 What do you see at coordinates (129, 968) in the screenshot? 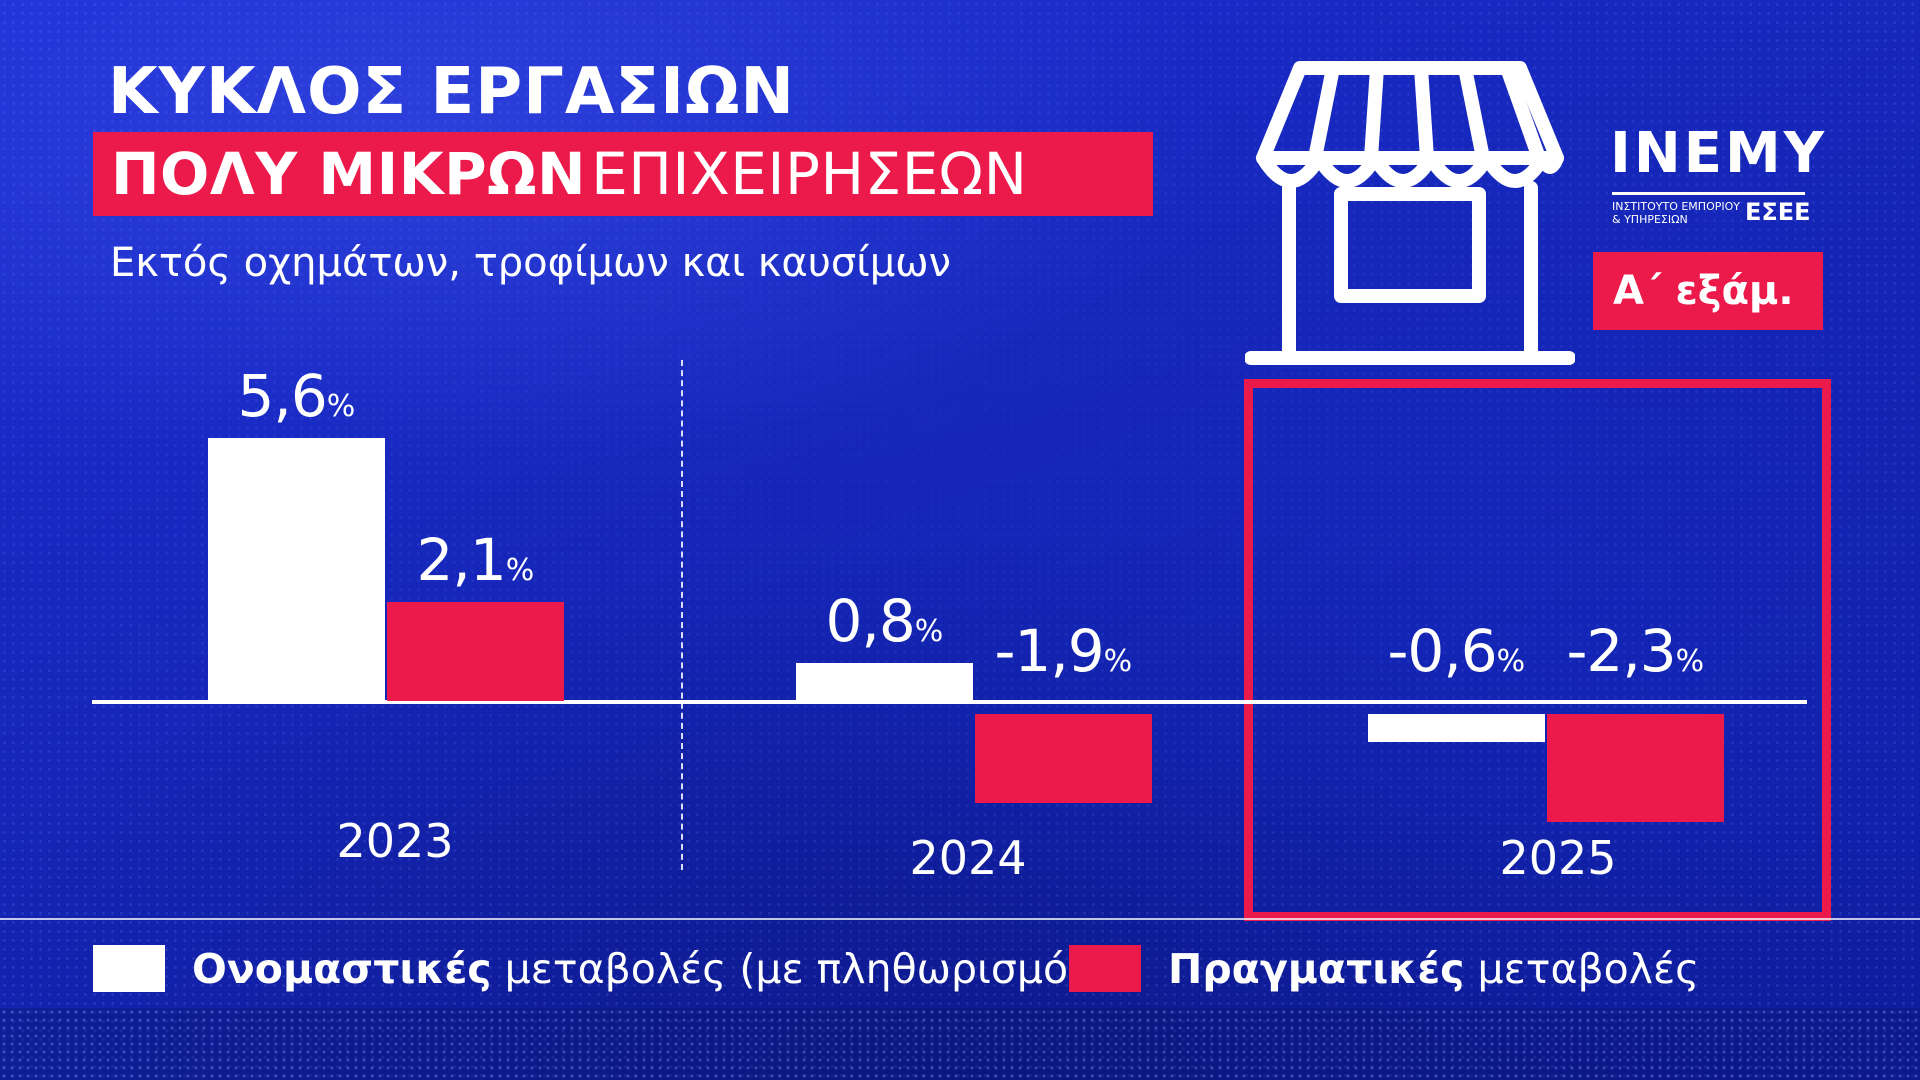
I see `legend-swatch-nominal` at bounding box center [129, 968].